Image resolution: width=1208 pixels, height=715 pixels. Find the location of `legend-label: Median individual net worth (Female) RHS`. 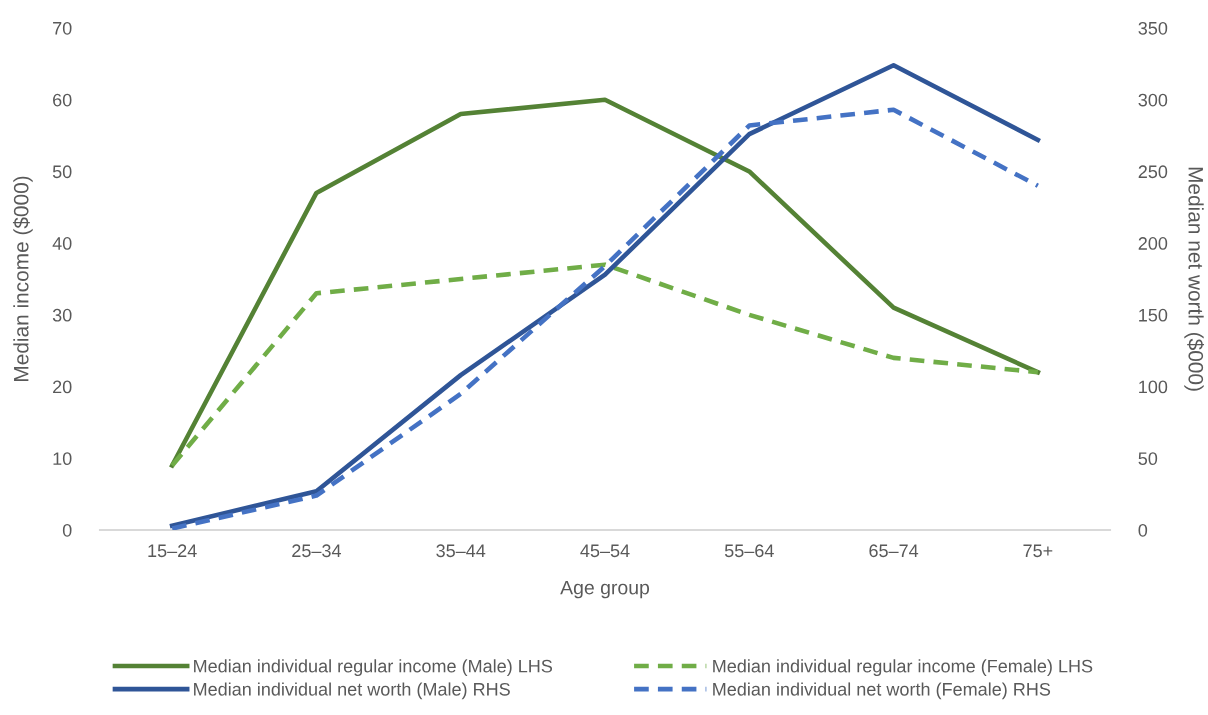

legend-label: Median individual net worth (Female) RHS is located at coordinates (882, 691).